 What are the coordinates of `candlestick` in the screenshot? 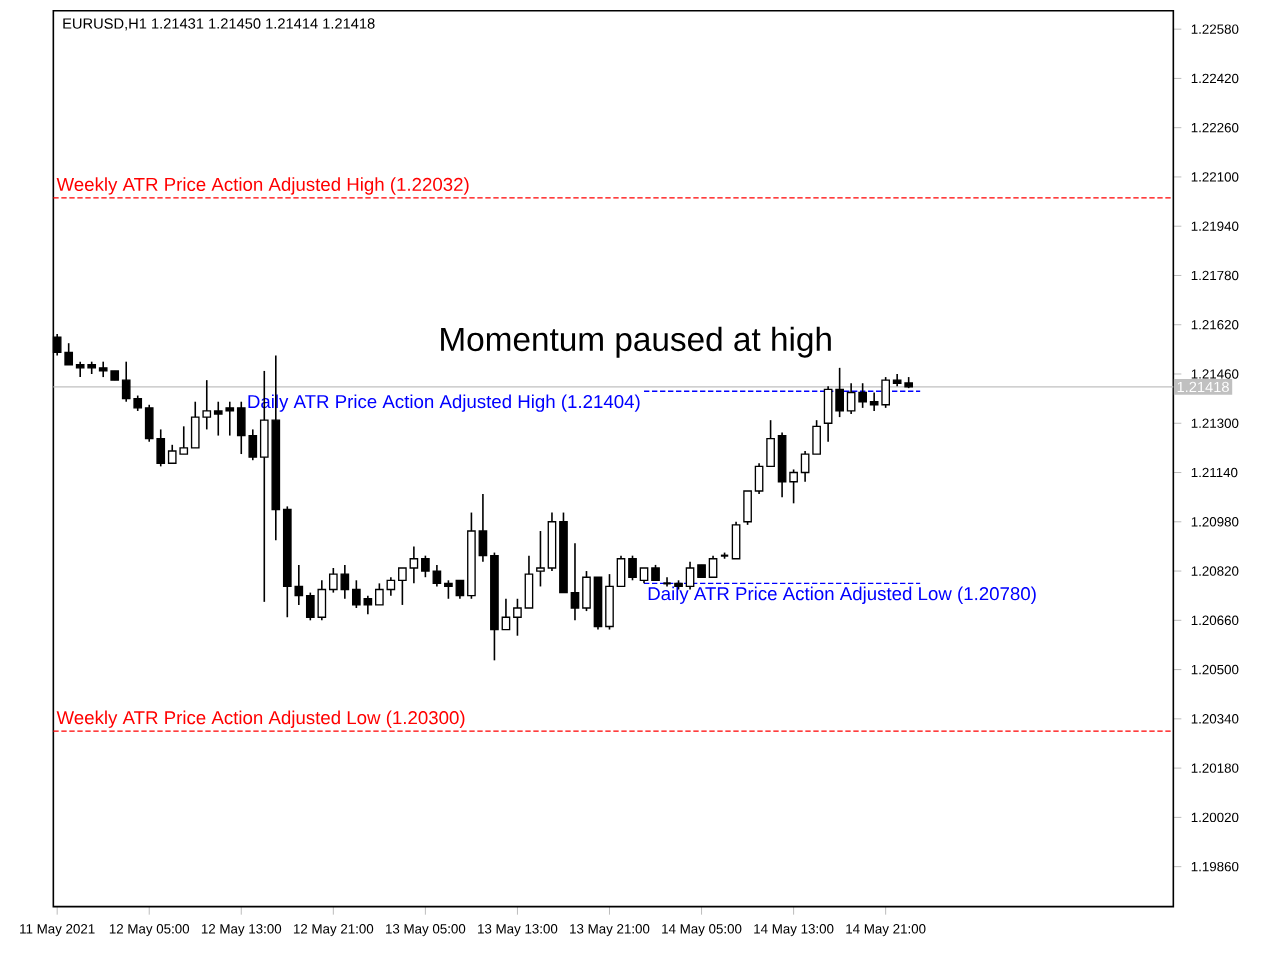 It's located at (736, 540).